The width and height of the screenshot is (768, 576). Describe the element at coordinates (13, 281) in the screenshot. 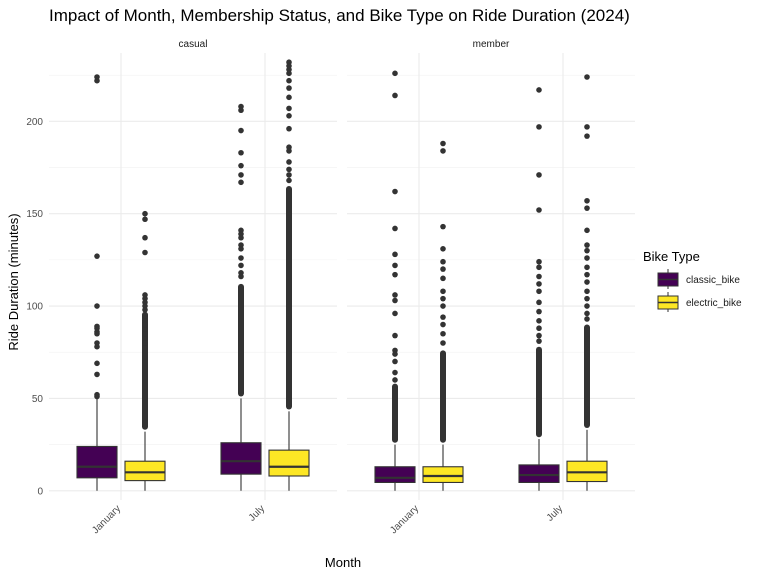

I see `y-axis-title: Ride Duration (minutes)` at that location.